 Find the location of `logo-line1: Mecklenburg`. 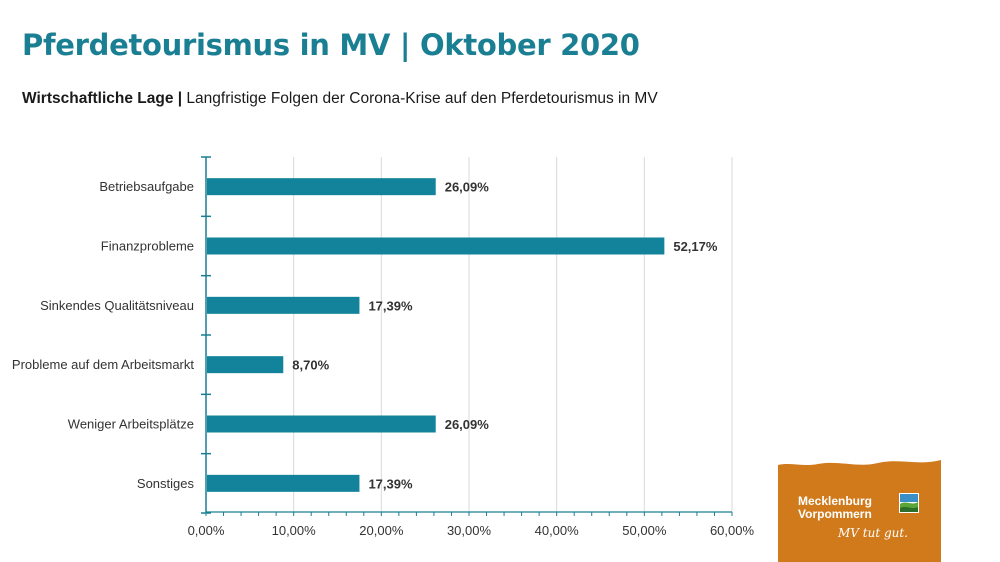

logo-line1: Mecklenburg is located at coordinates (835, 501).